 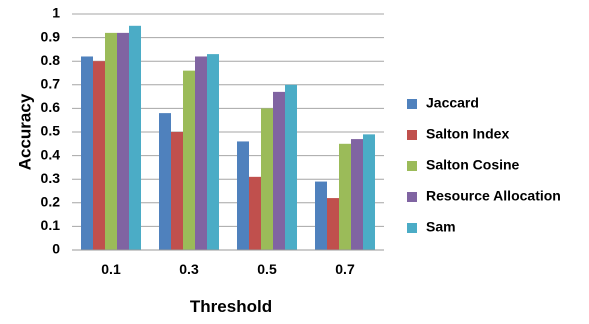 I want to click on bar-salton-index-0.1, so click(x=99, y=156).